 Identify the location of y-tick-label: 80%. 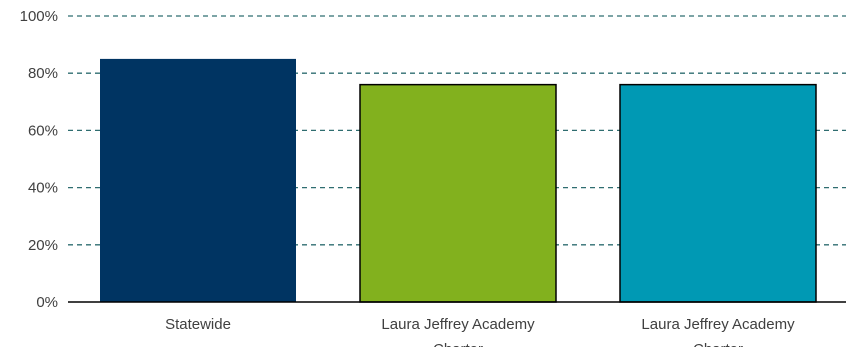
(43, 73).